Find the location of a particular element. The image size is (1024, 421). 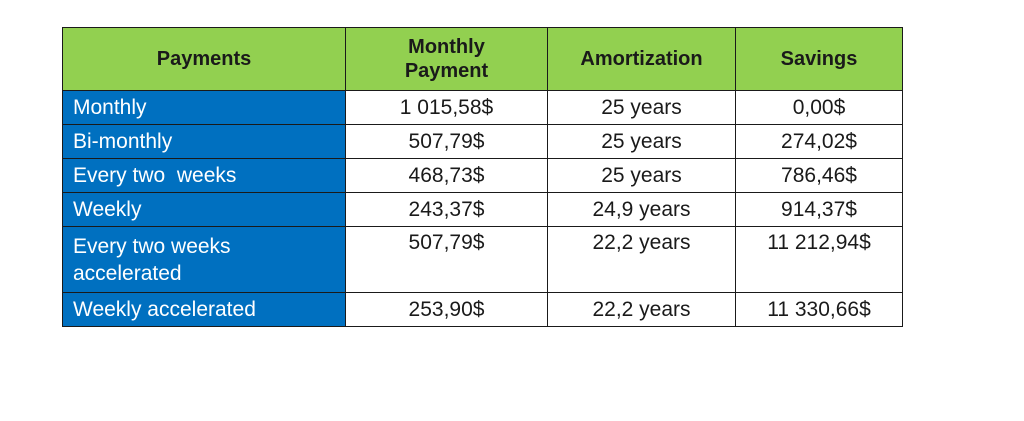

table-row: Bi-monthly 507,79$ 25 years 274,02$ is located at coordinates (482, 141).